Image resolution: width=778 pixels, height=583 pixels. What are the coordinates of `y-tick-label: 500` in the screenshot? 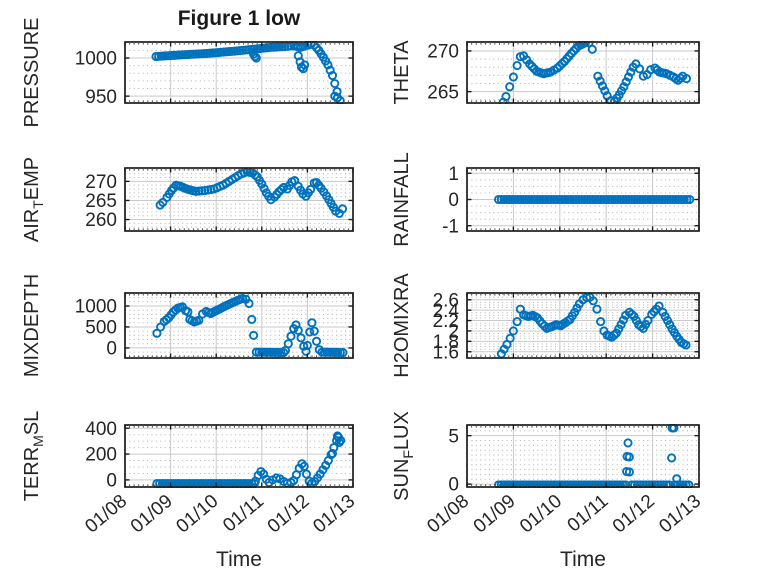 It's located at (101, 328).